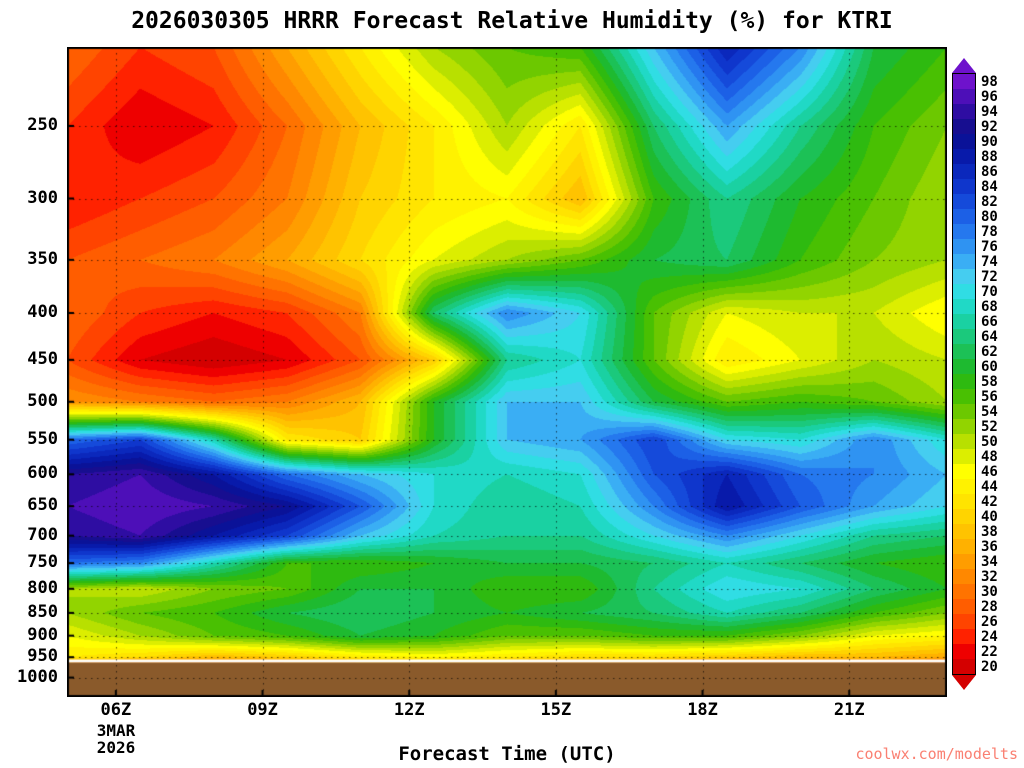 Image resolution: width=1024 pixels, height=768 pixels. Describe the element at coordinates (989, 442) in the screenshot. I see `colorbar-tick-label: 50` at that location.